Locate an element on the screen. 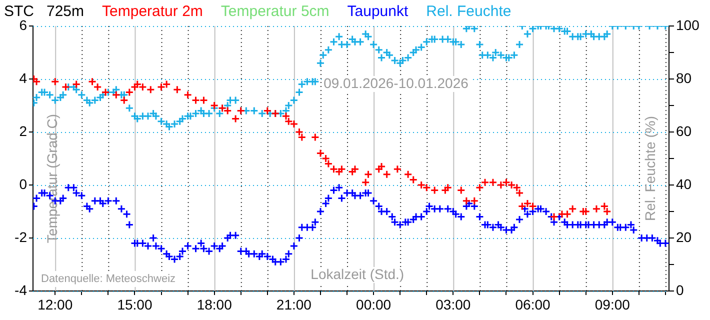  text: Temperatur 2m is located at coordinates (152, 11).